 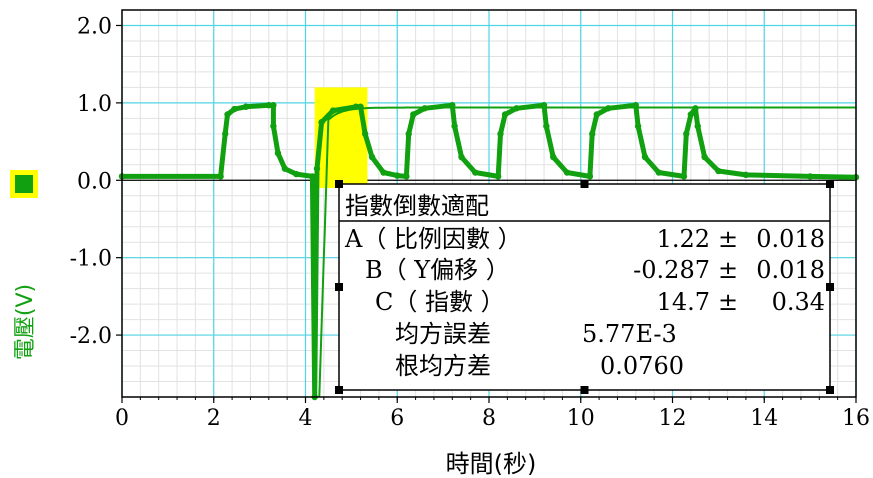 What do you see at coordinates (24, 184) in the screenshot?
I see `legend-marker-inner` at bounding box center [24, 184].